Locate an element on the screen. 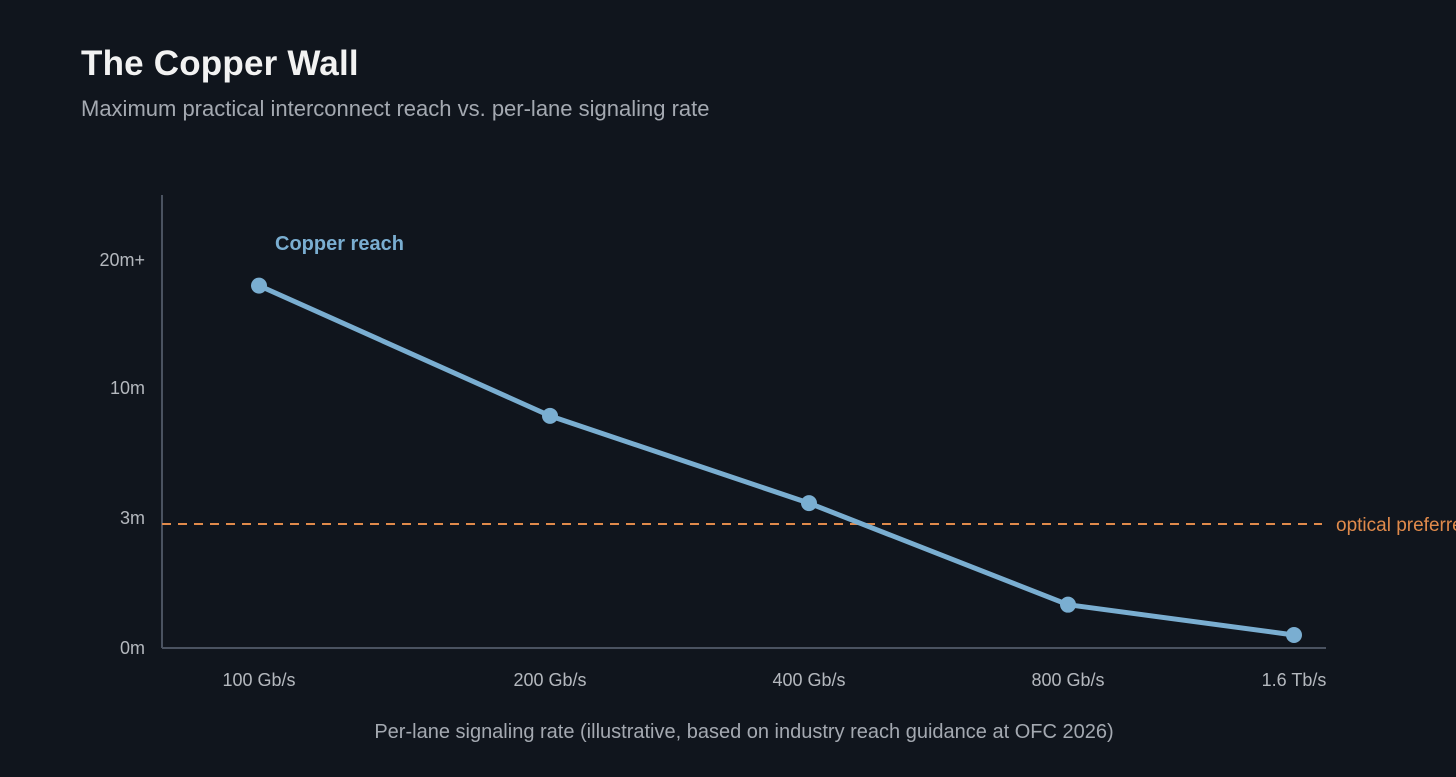 This screenshot has height=777, width=1456. x-tick-label: 1.6 Tb/s is located at coordinates (1294, 680).